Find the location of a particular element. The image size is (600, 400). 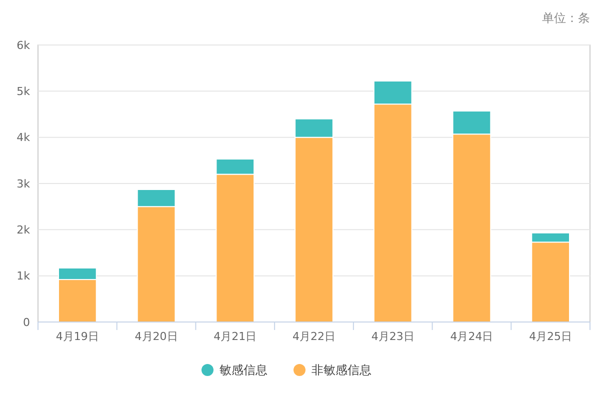

legend-label: 敏感信息 is located at coordinates (244, 370).